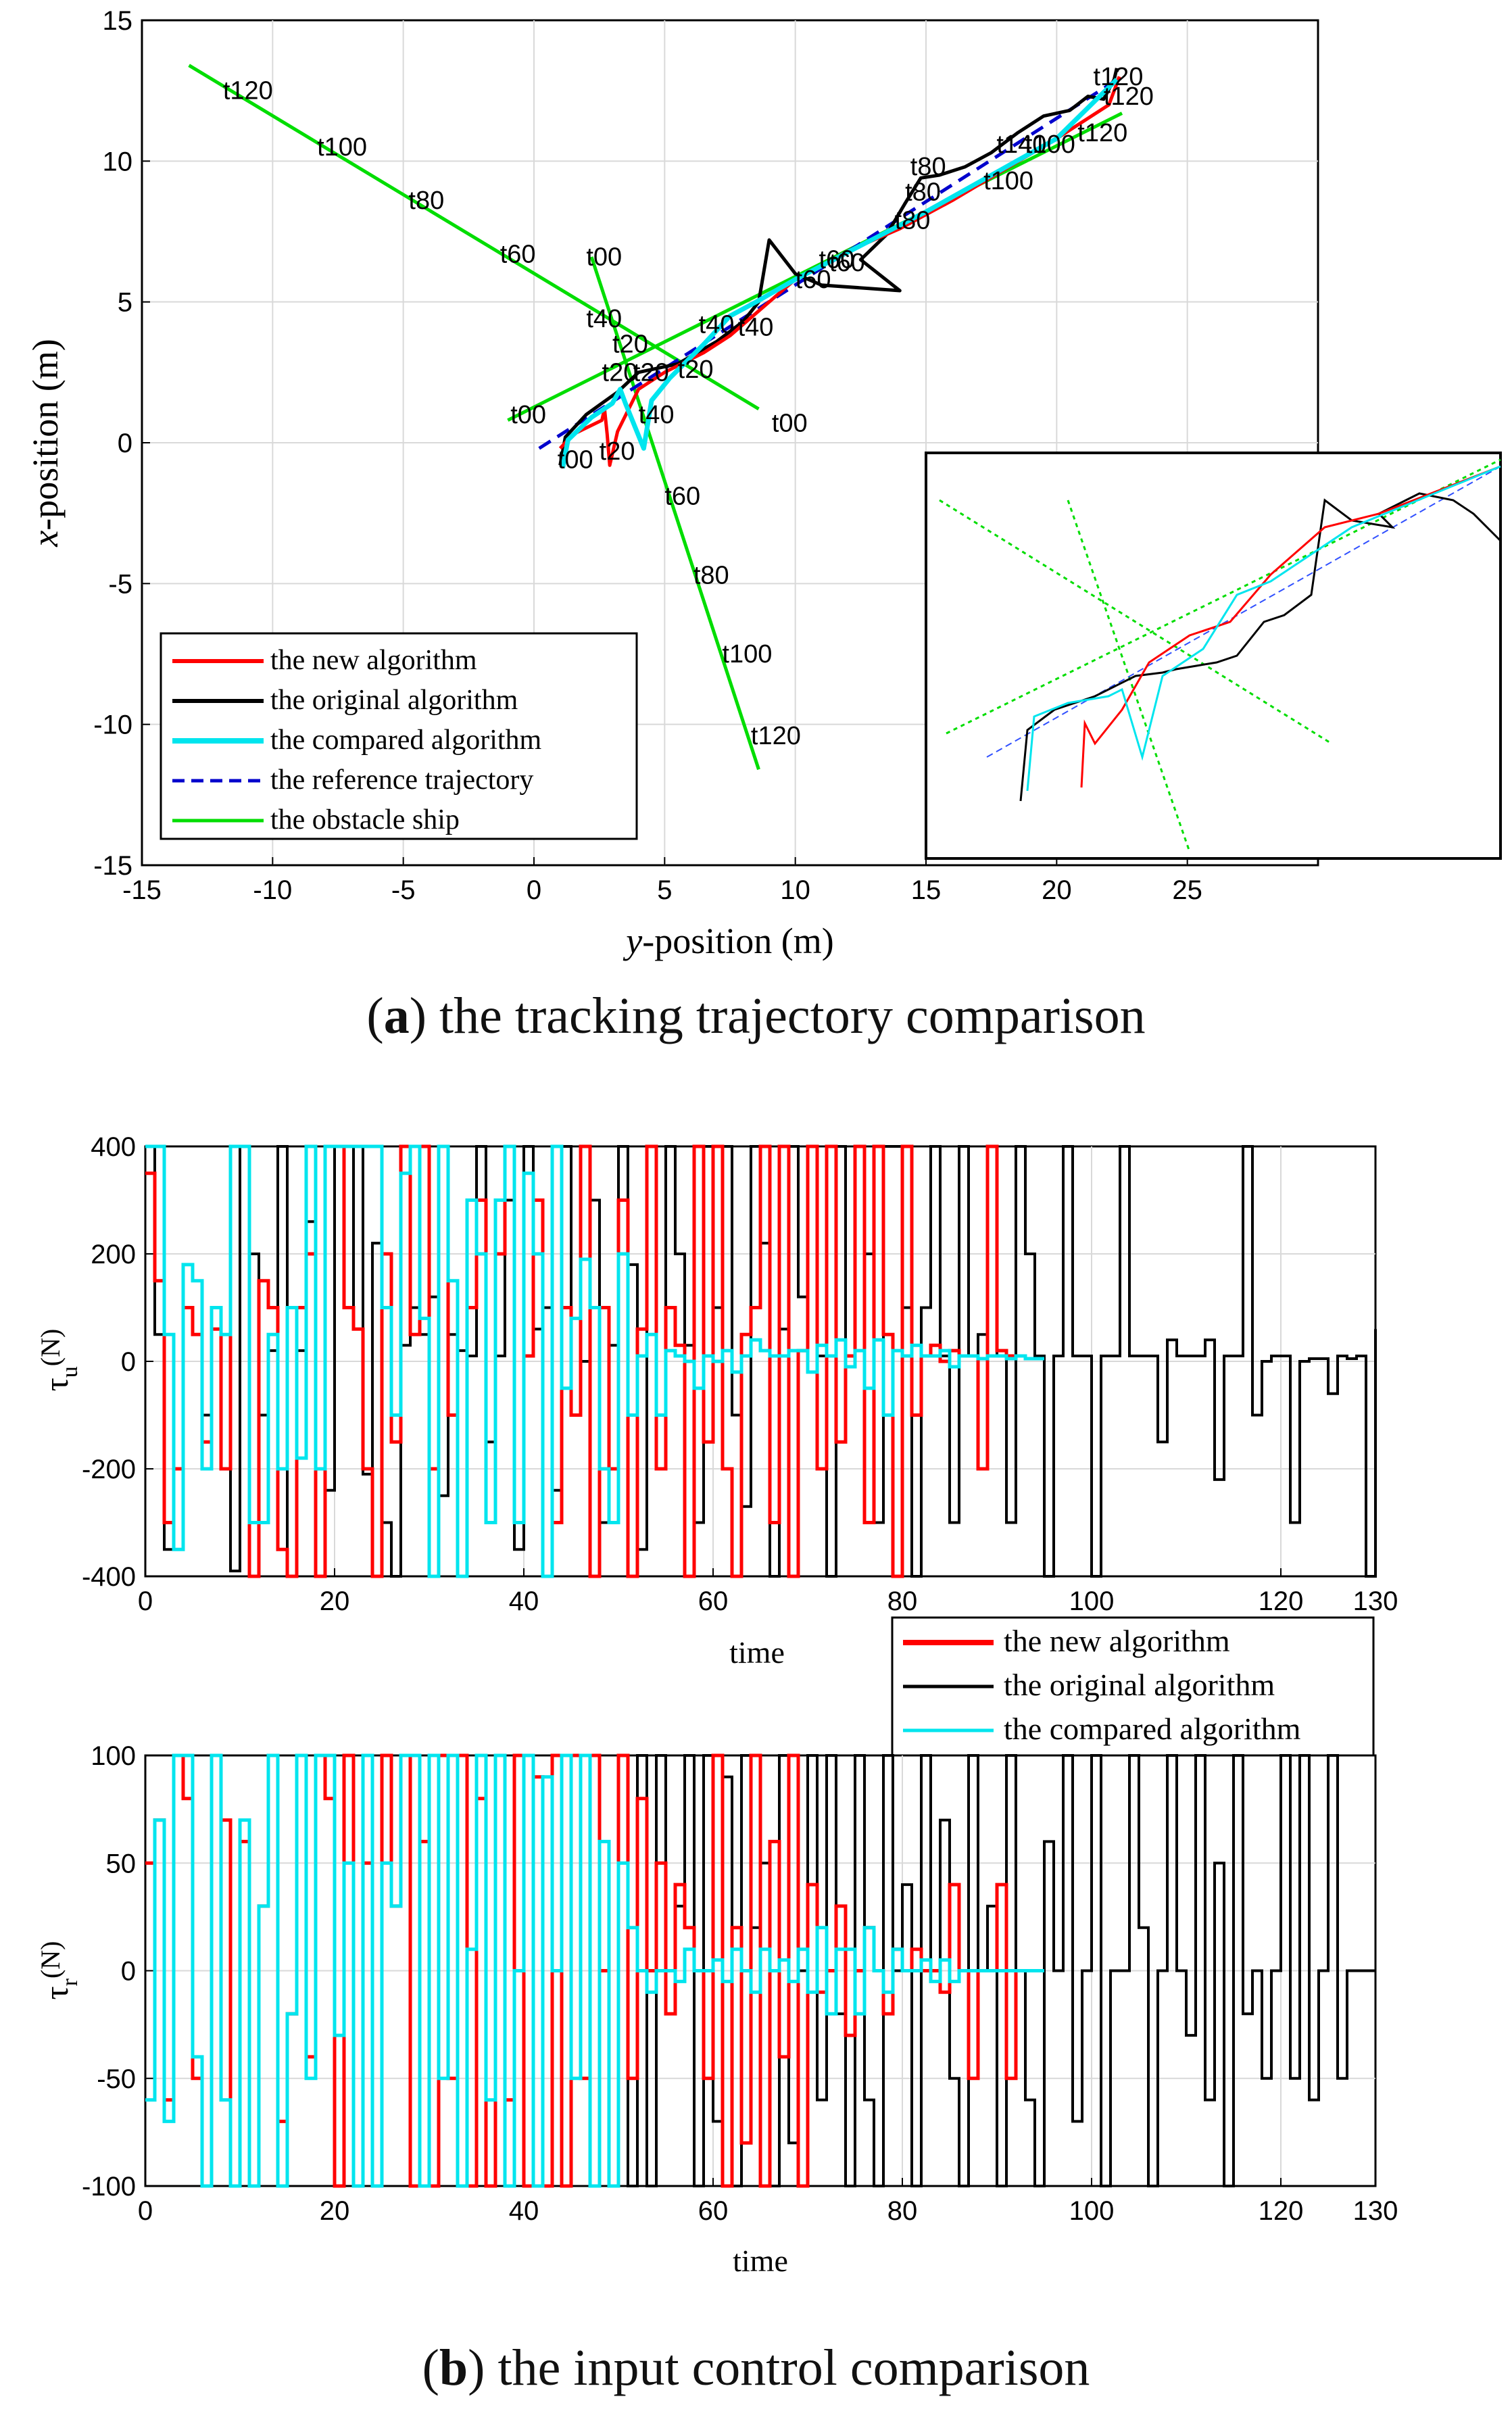 This screenshot has width=1512, height=2428. What do you see at coordinates (1117, 1641) in the screenshot?
I see `legend-b-new: the new algorithm` at bounding box center [1117, 1641].